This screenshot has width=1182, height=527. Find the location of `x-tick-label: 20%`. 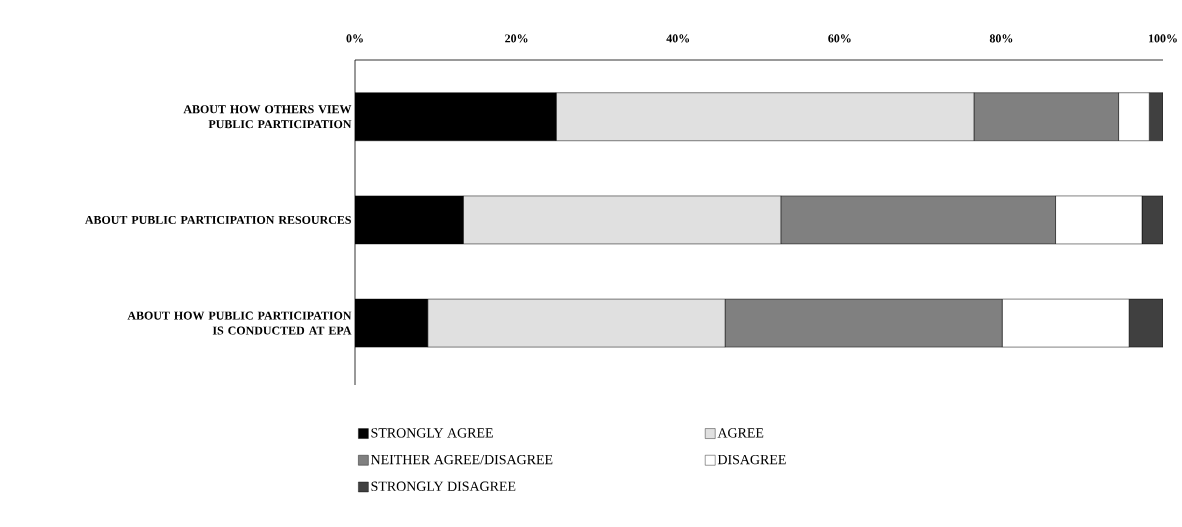

x-tick-label: 20% is located at coordinates (516, 38).